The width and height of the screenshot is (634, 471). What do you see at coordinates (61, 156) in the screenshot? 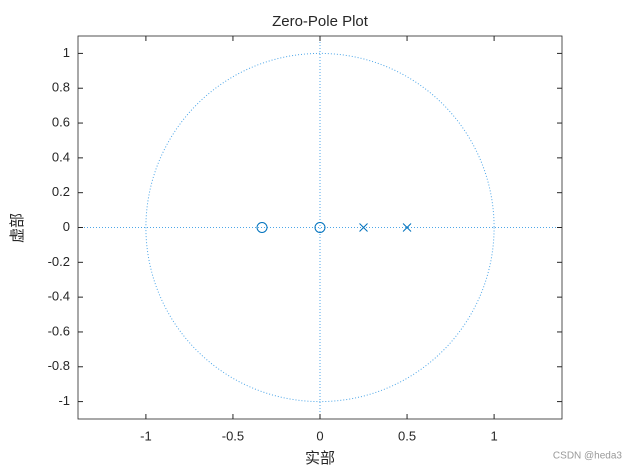
I see `y-tick-label: 0.4` at bounding box center [61, 156].